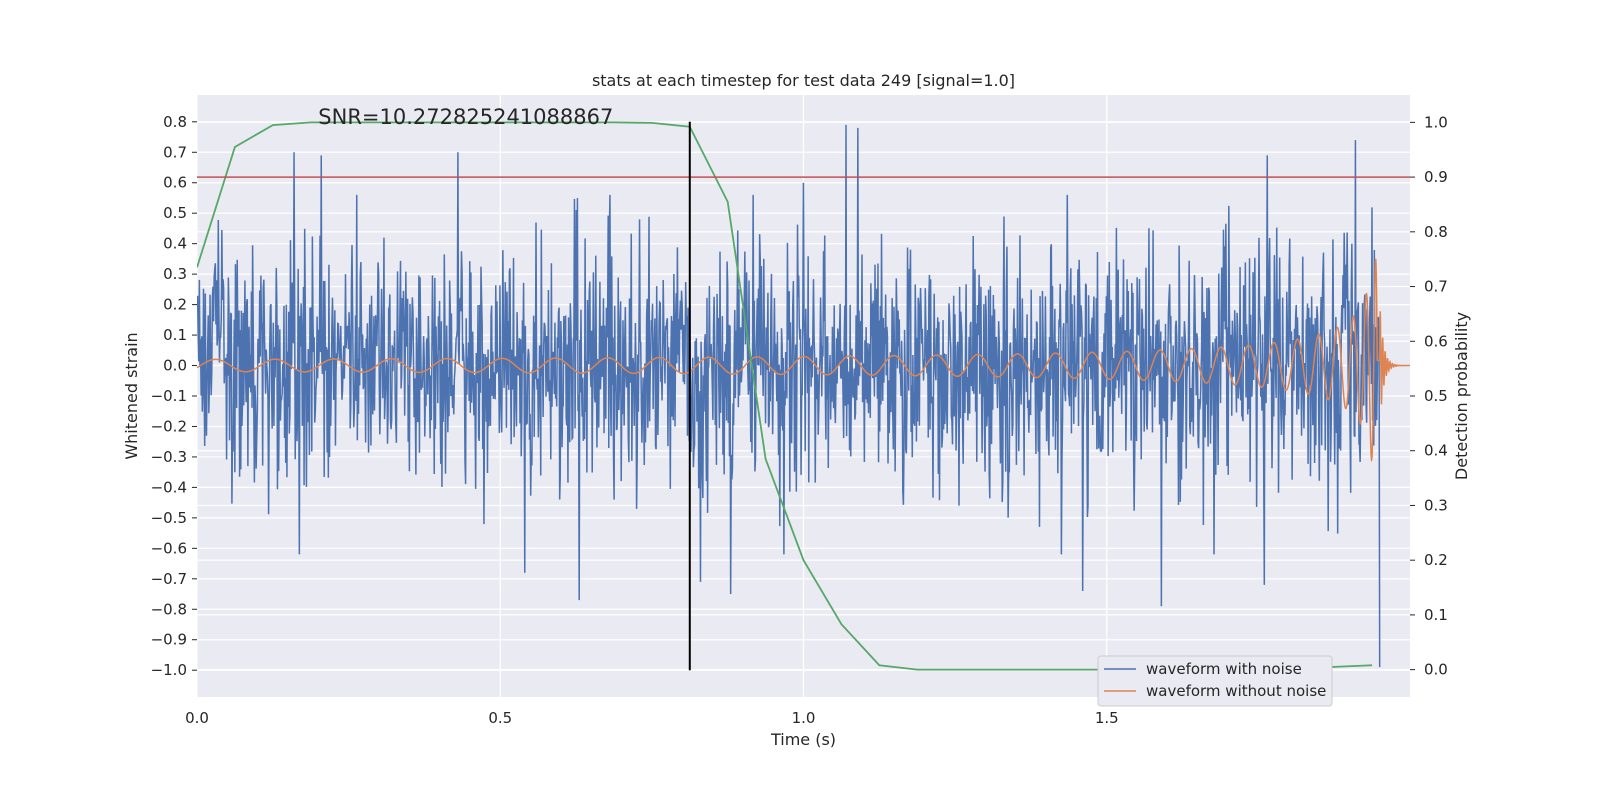 This screenshot has width=1600, height=800. What do you see at coordinates (1461, 396) in the screenshot?
I see `y2-axis-label: Detection probability` at bounding box center [1461, 396].